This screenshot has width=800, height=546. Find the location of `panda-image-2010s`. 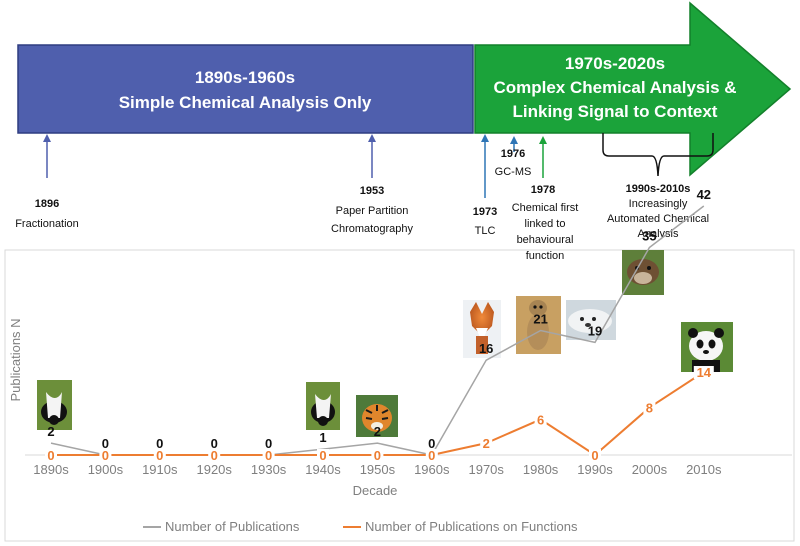

panda-image-2010s is located at coordinates (707, 347).